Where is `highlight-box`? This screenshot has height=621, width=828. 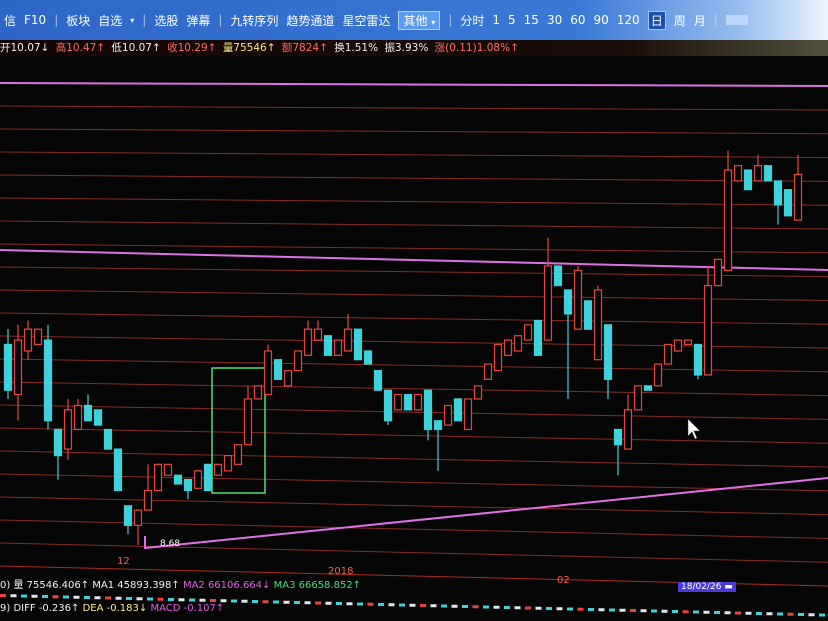
highlight-box is located at coordinates (238, 430).